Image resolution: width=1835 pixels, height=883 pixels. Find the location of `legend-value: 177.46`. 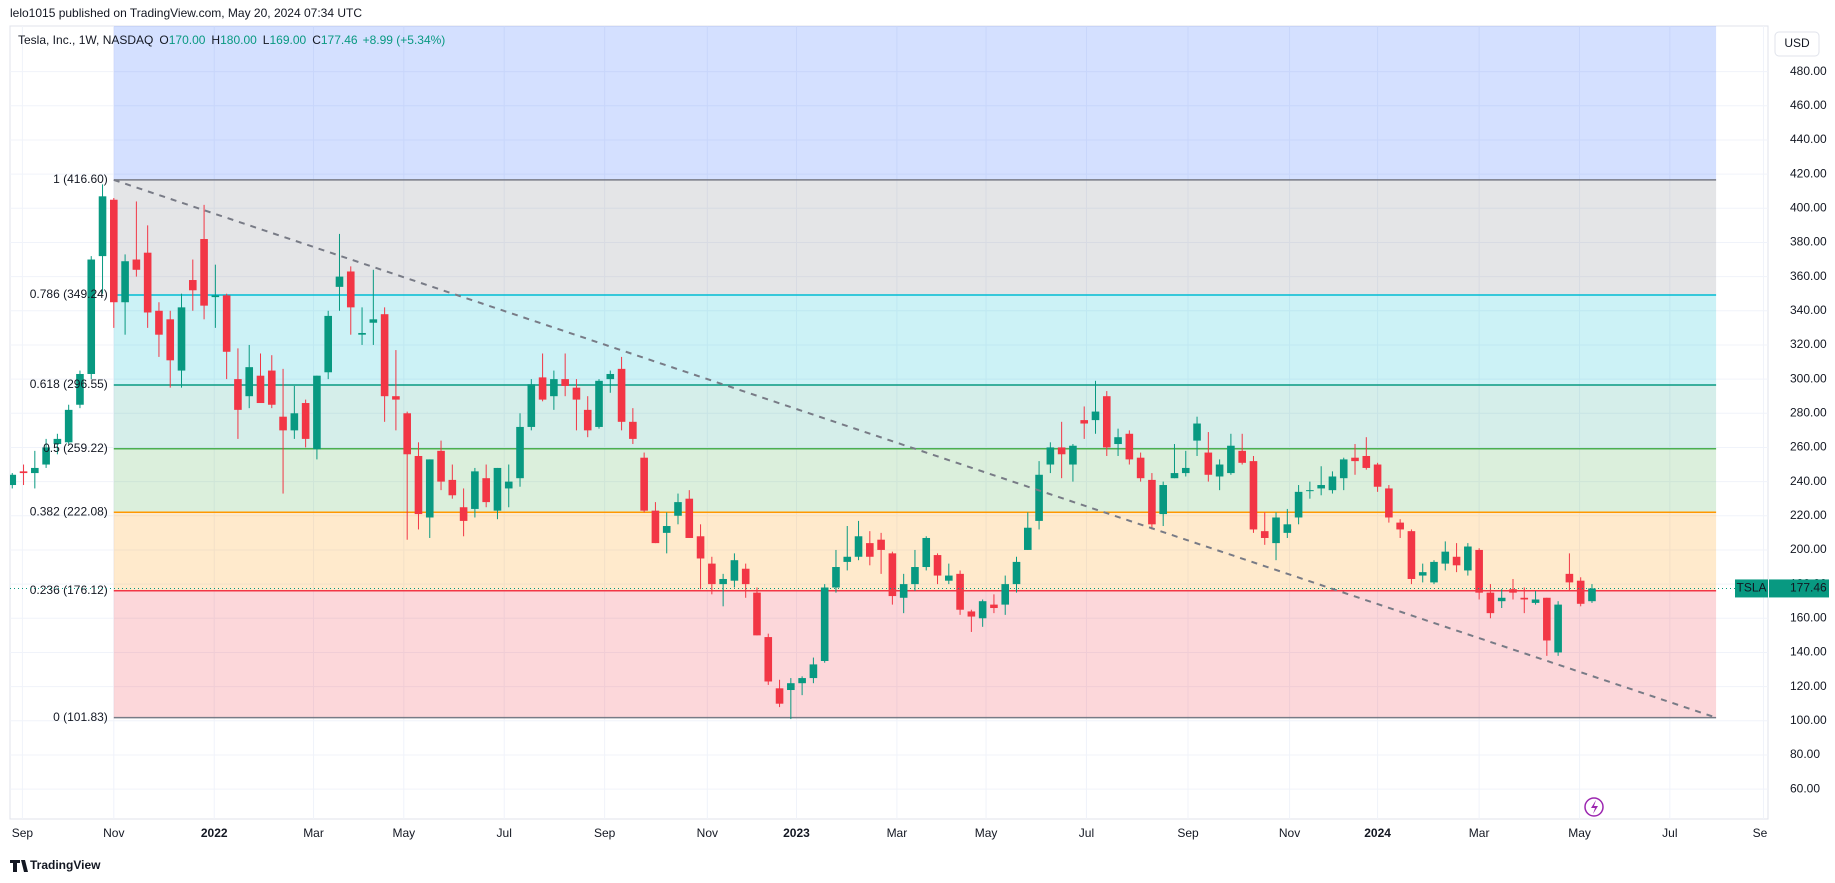

legend-value: 177.46 is located at coordinates (339, 40).